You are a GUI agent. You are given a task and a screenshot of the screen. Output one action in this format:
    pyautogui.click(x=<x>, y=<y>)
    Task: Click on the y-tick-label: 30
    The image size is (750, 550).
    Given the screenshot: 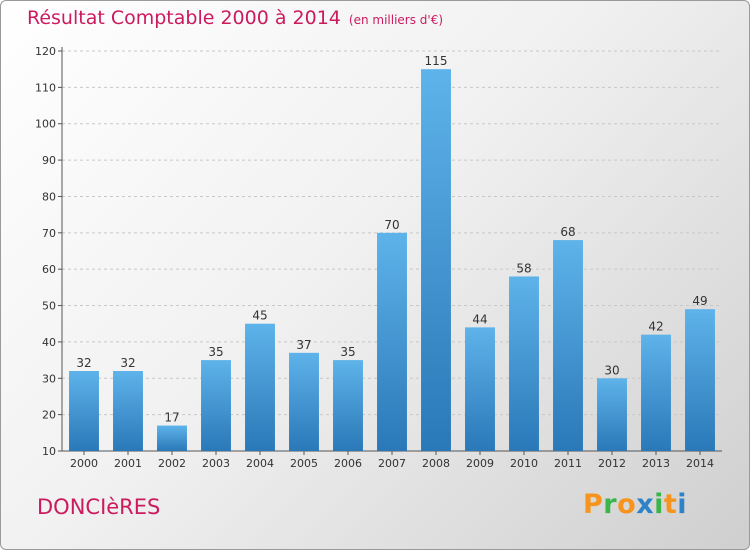 What is the action you would take?
    pyautogui.click(x=49, y=378)
    